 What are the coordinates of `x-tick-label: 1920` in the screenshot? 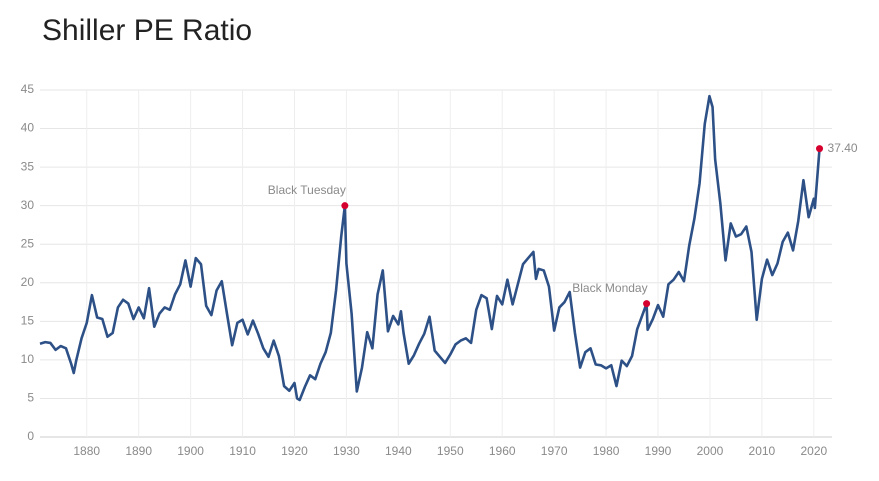 It's located at (294, 451).